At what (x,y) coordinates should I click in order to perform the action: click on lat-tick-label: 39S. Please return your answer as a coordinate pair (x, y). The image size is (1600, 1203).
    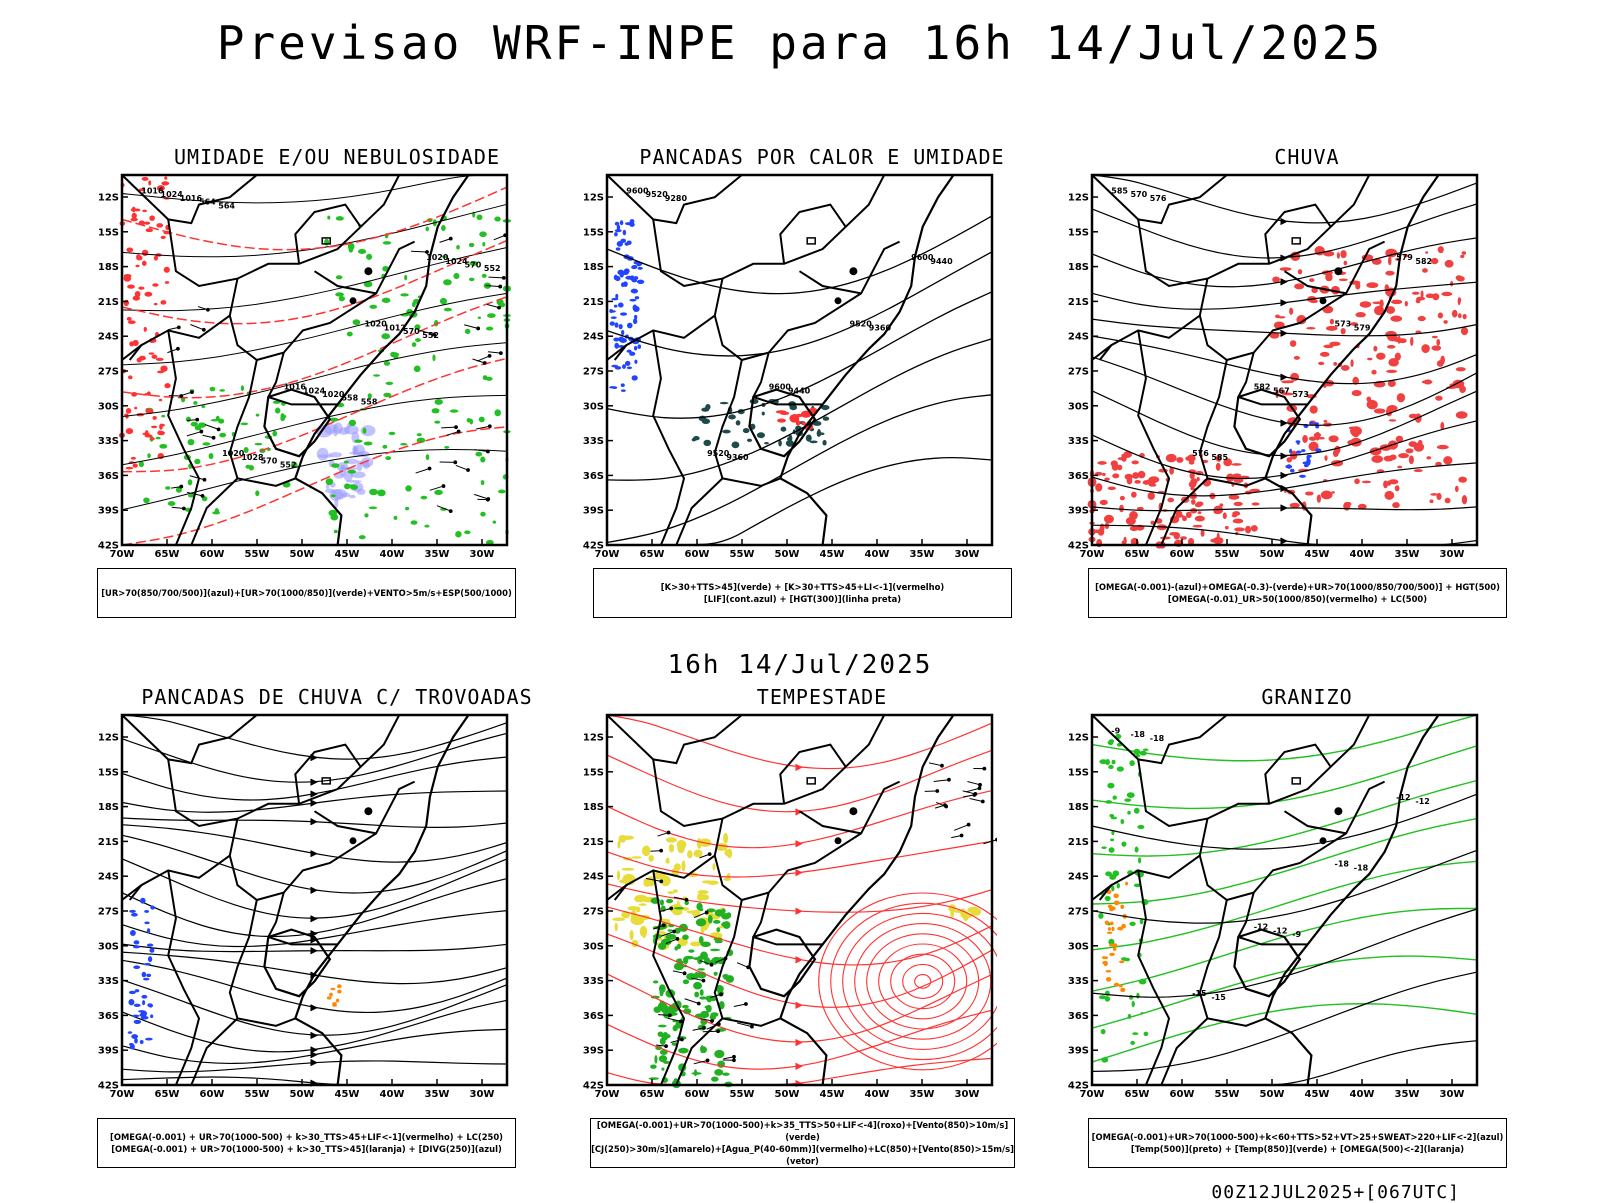
    Looking at the image, I should click on (593, 511).